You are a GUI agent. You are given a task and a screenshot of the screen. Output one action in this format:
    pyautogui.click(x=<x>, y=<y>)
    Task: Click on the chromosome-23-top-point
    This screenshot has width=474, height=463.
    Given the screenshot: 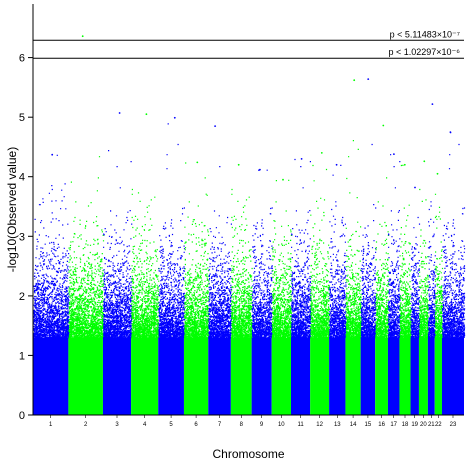 What is the action you would take?
    pyautogui.click(x=450, y=132)
    